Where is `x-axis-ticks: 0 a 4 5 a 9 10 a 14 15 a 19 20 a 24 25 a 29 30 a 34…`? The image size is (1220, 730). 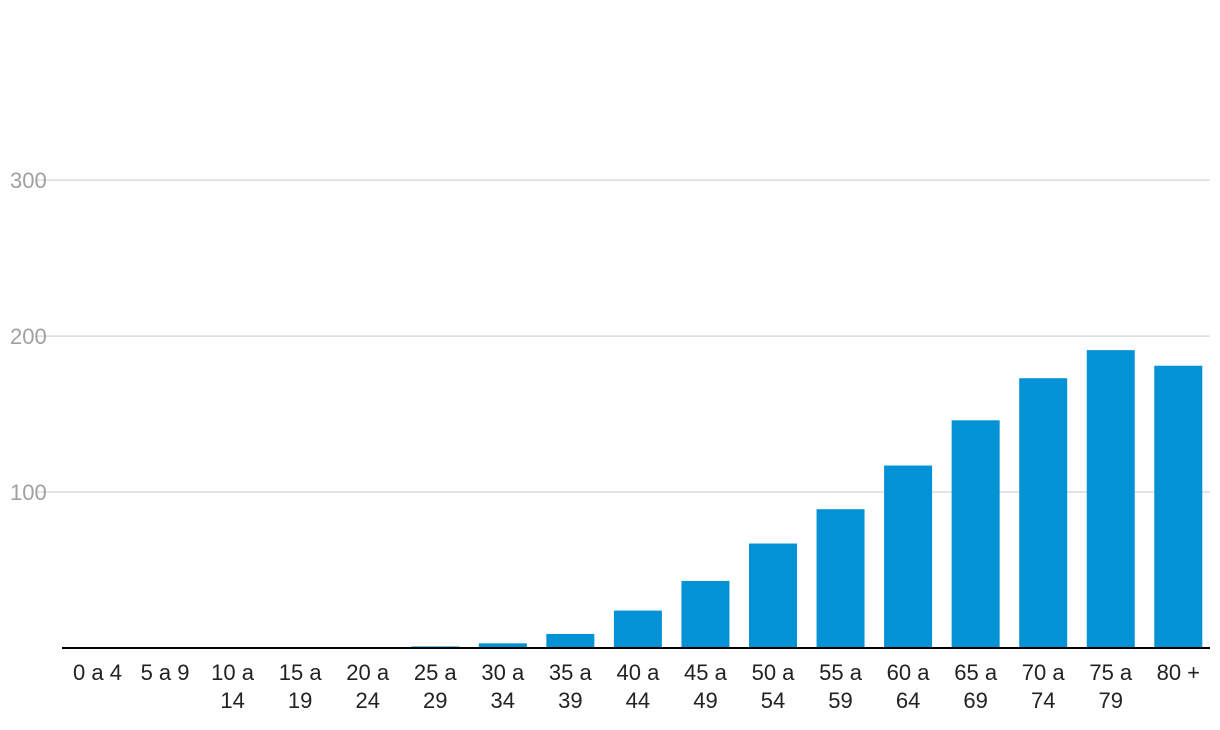 x-axis-ticks: 0 a 4 5 a 9 10 a 14 15 a 19 20 a 24 25 a 29 30 a 34… is located at coordinates (636, 686).